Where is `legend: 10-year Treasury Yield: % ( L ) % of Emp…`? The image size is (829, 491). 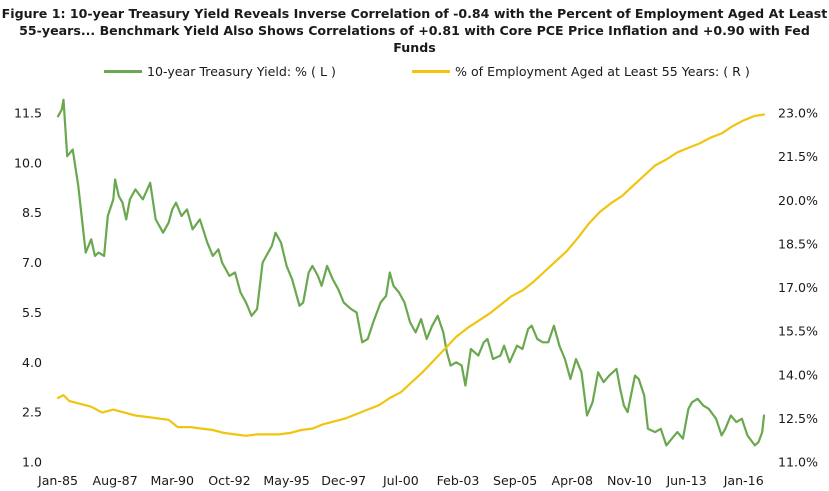 legend: 10-year Treasury Yield: % ( L ) % of Emp… is located at coordinates (414, 73).